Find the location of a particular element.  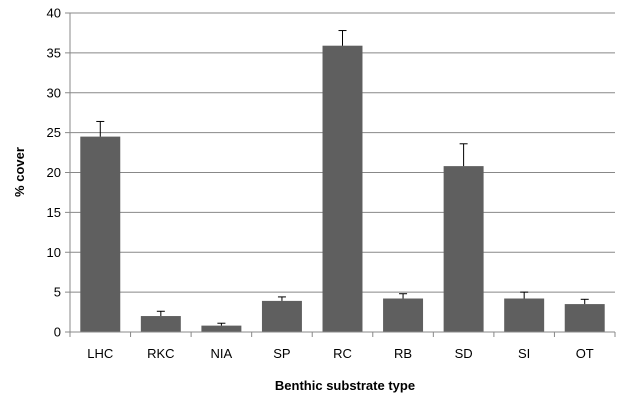

x-tick-label: SP is located at coordinates (281, 353).